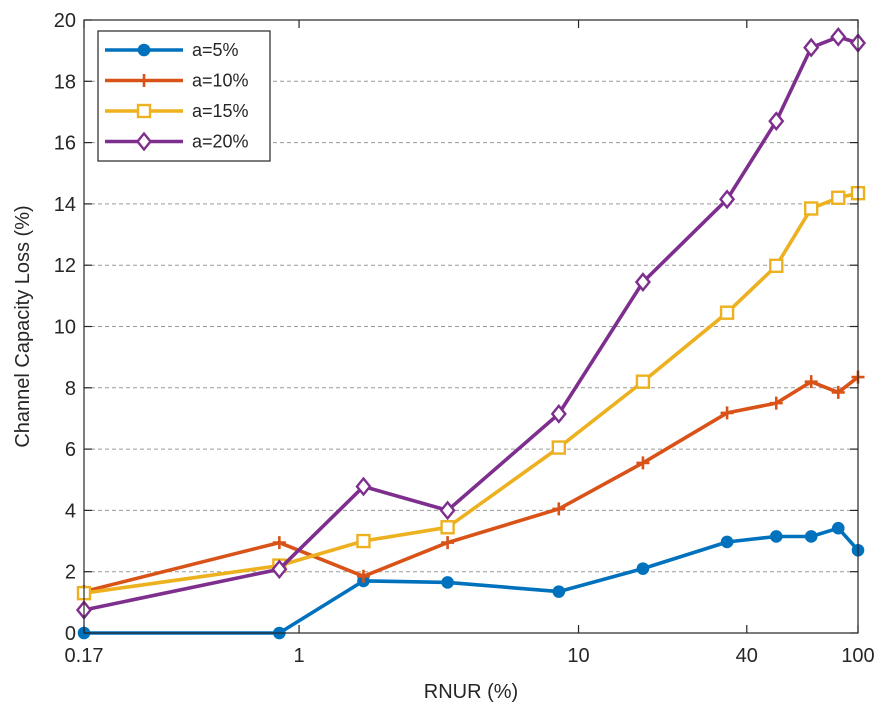 The width and height of the screenshot is (882, 706). What do you see at coordinates (215, 50) in the screenshot?
I see `legend-label-1: a=5%` at bounding box center [215, 50].